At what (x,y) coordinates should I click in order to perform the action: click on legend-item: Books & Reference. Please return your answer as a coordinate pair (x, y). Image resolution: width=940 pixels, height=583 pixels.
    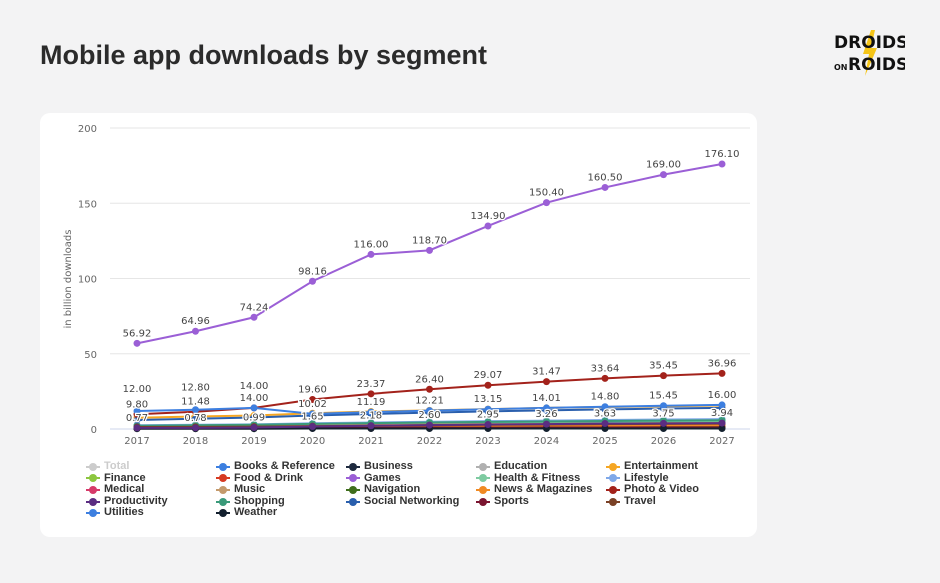
    Looking at the image, I should click on (281, 467).